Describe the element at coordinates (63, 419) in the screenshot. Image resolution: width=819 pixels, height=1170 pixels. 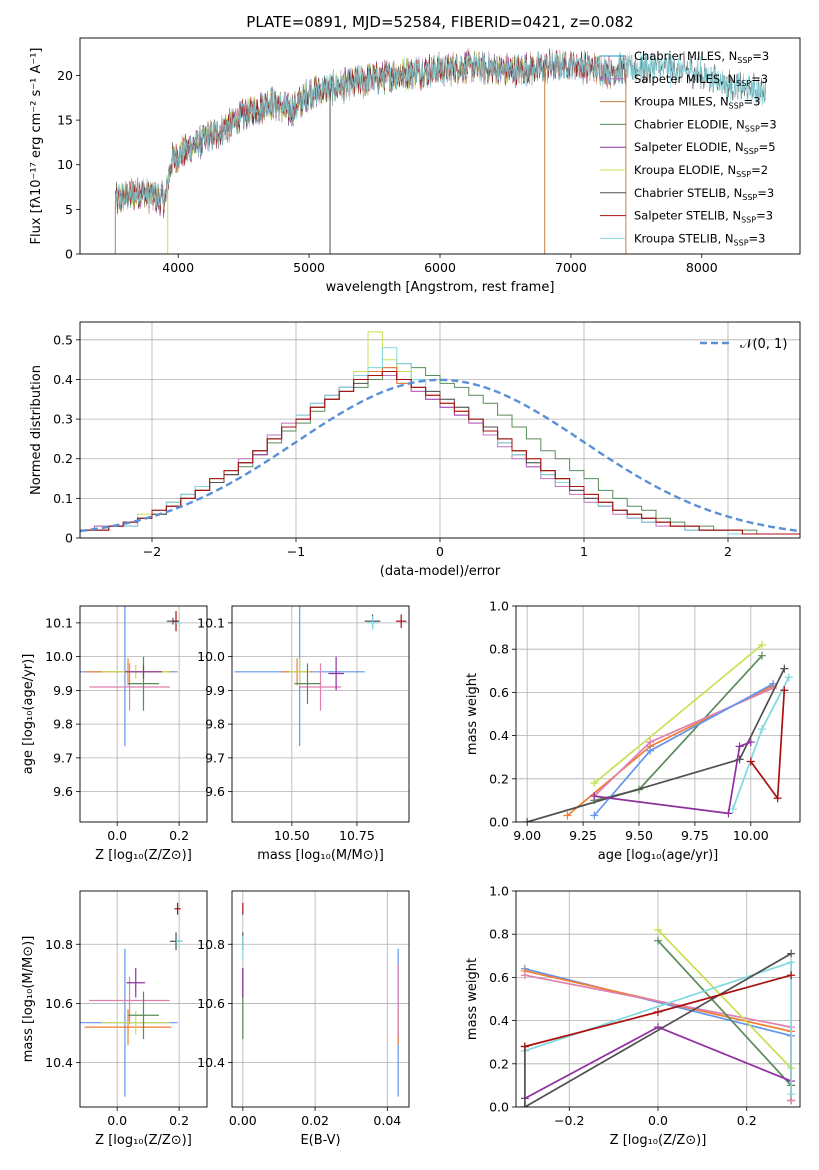
I see `y-tick-label: 0.3` at that location.